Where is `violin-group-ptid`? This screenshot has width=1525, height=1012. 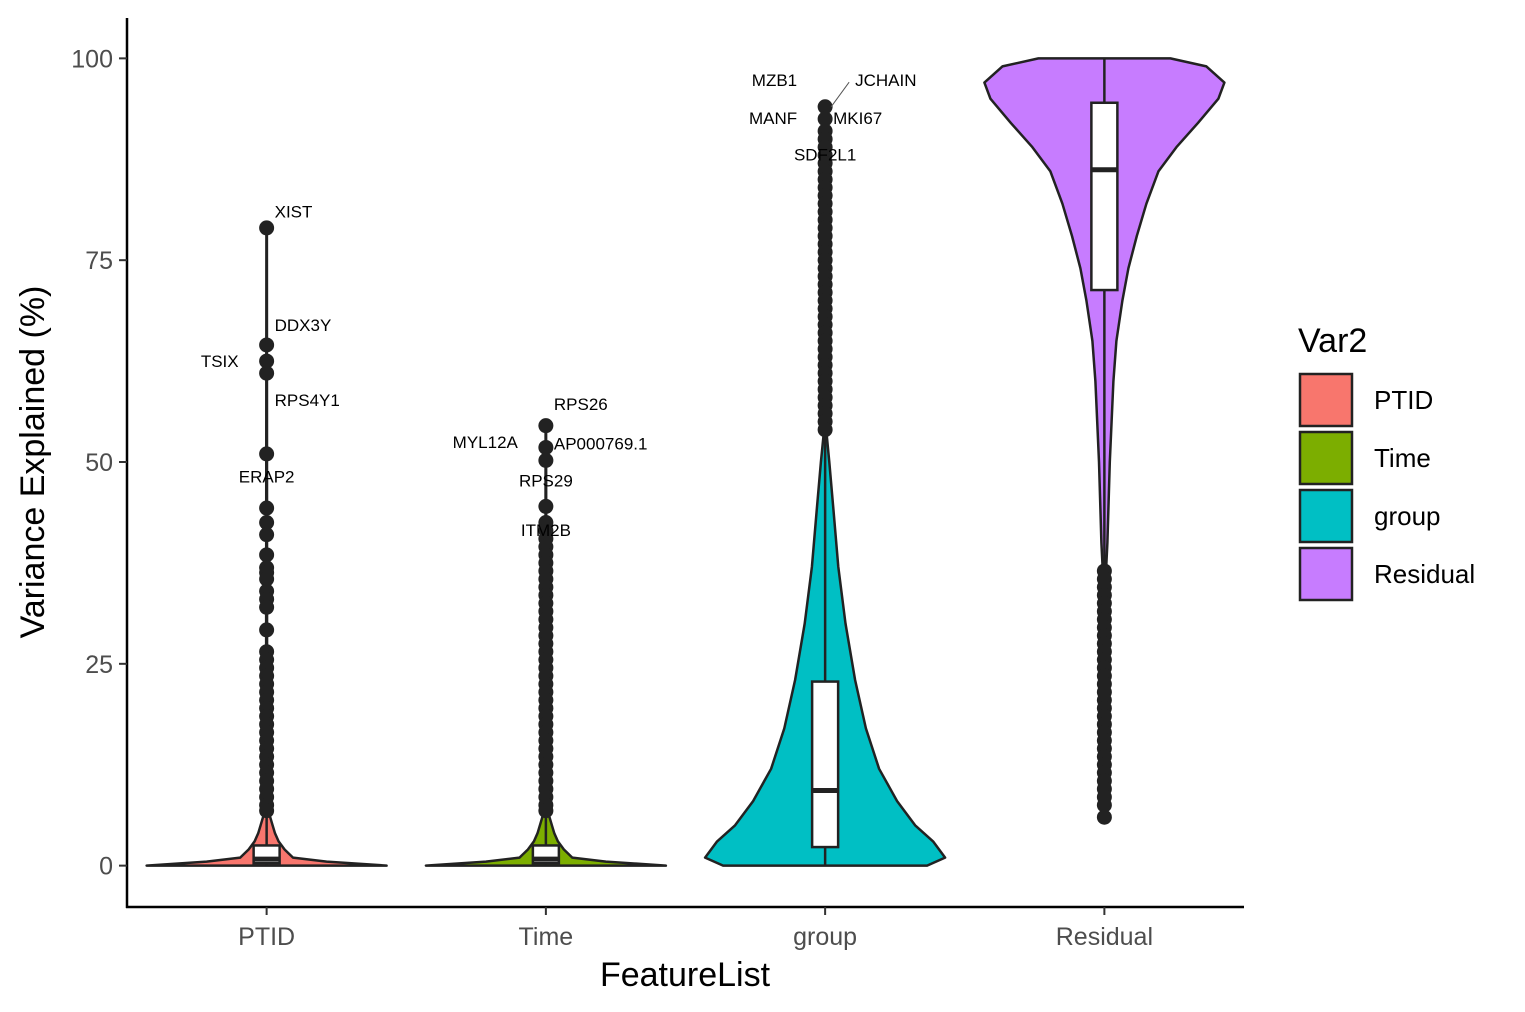
violin-group-ptid is located at coordinates (266, 543).